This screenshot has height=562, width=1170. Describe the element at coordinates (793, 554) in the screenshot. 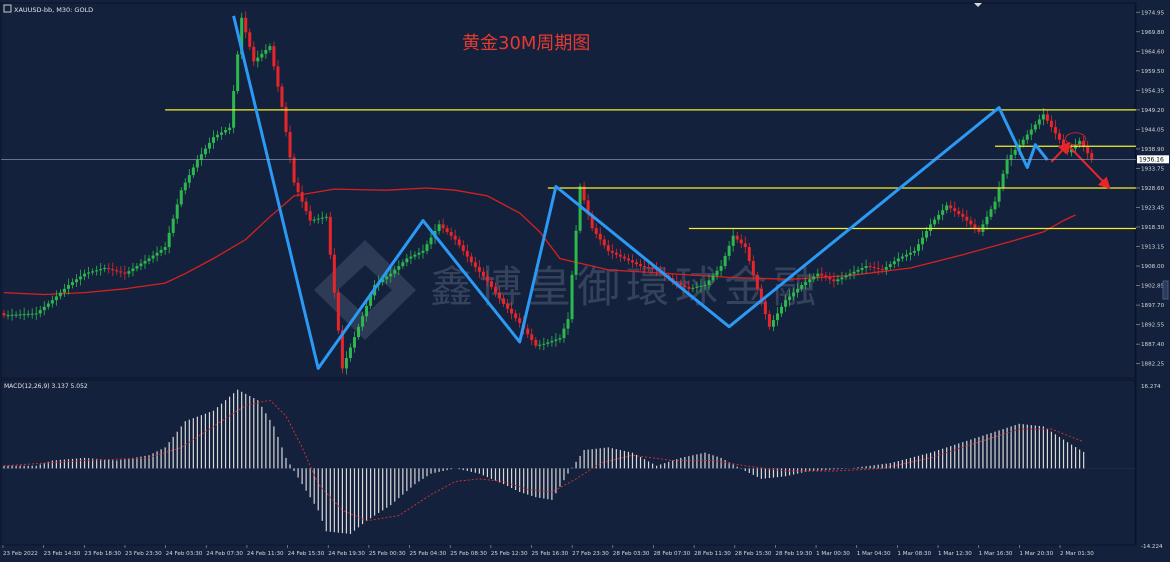

I see `time-tick-label: 28 Feb 19:30` at that location.